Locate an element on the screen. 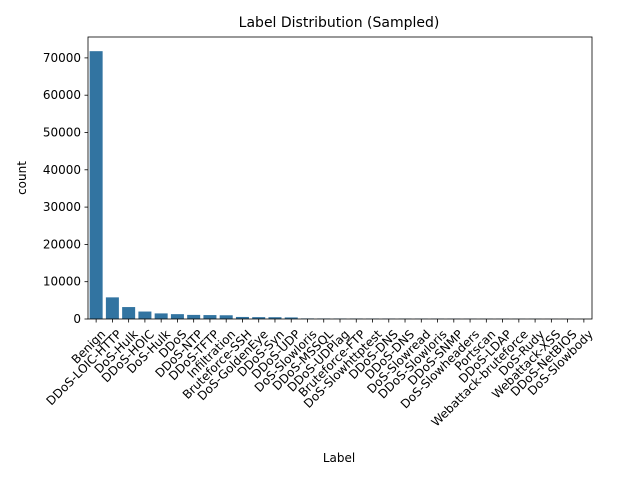 The height and width of the screenshot is (480, 640). x-axis-label: Label is located at coordinates (339, 458).